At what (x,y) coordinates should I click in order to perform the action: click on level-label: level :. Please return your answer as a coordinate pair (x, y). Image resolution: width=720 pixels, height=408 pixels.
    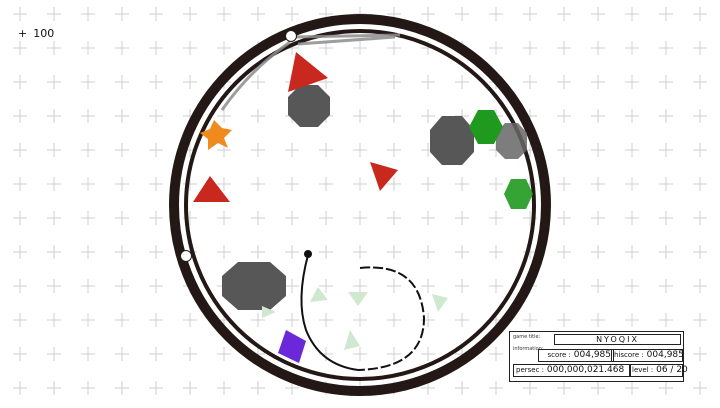
    Looking at the image, I should click on (643, 370).